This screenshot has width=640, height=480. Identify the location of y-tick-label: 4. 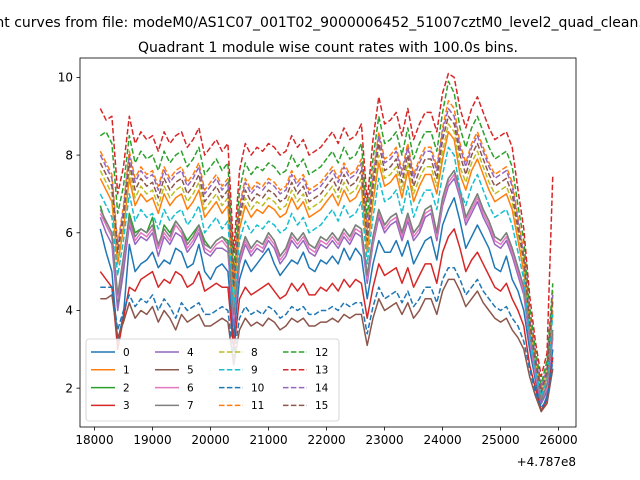
(69, 311).